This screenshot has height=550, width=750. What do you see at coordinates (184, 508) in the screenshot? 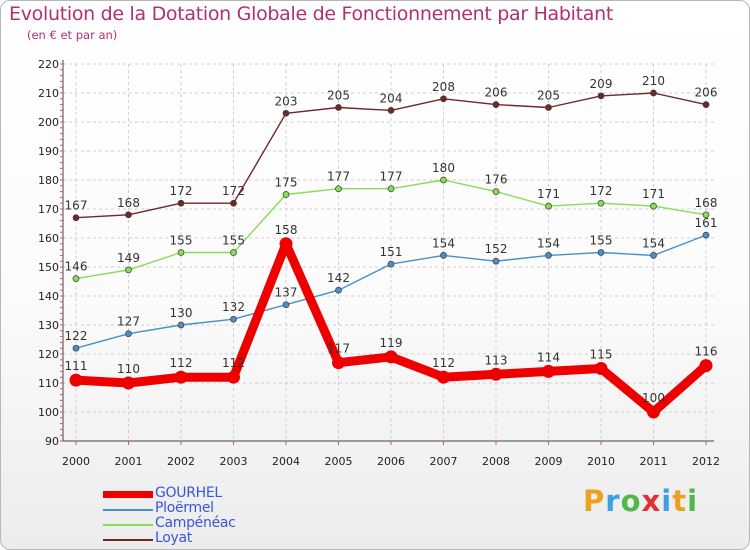
I see `legend-label: Ploërmel` at bounding box center [184, 508].